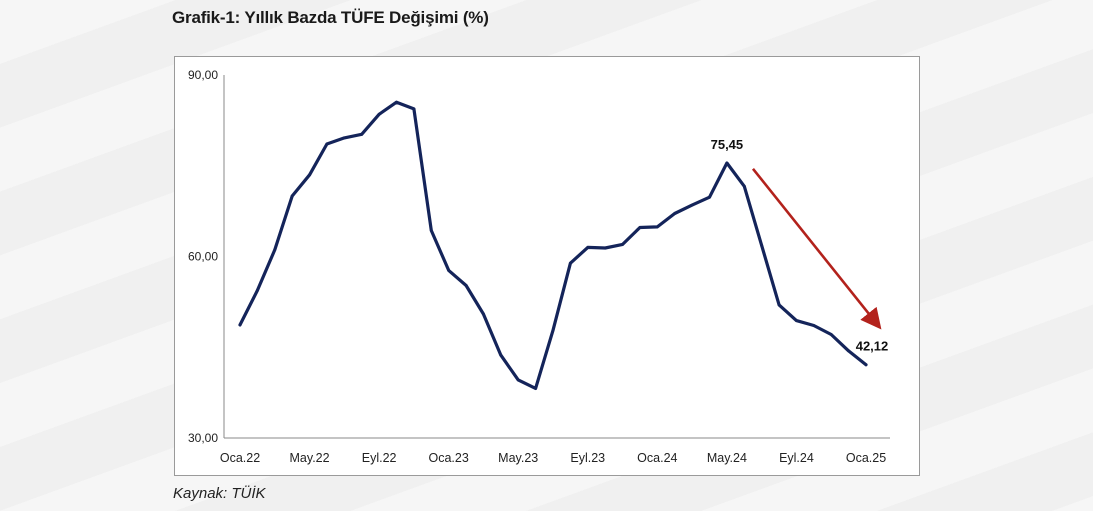 The image size is (1093, 511). What do you see at coordinates (657, 458) in the screenshot?
I see `x-tick-label: Oca.24` at bounding box center [657, 458].